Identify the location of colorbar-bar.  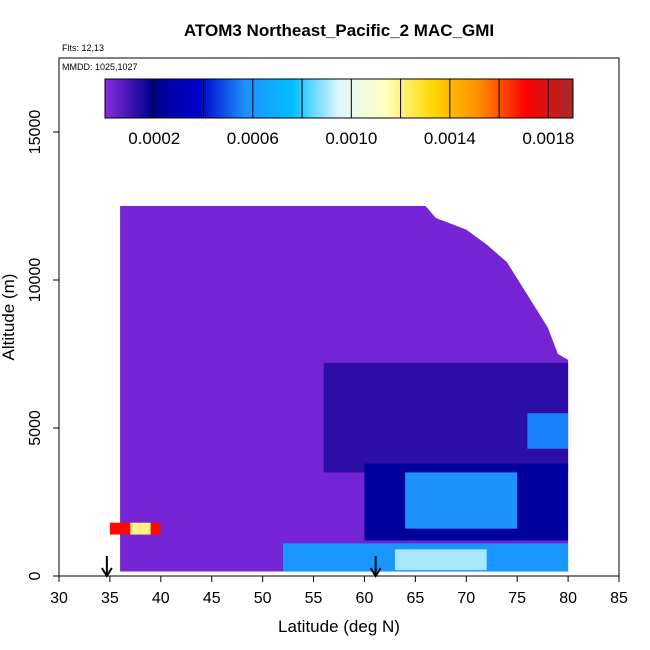
(339, 98).